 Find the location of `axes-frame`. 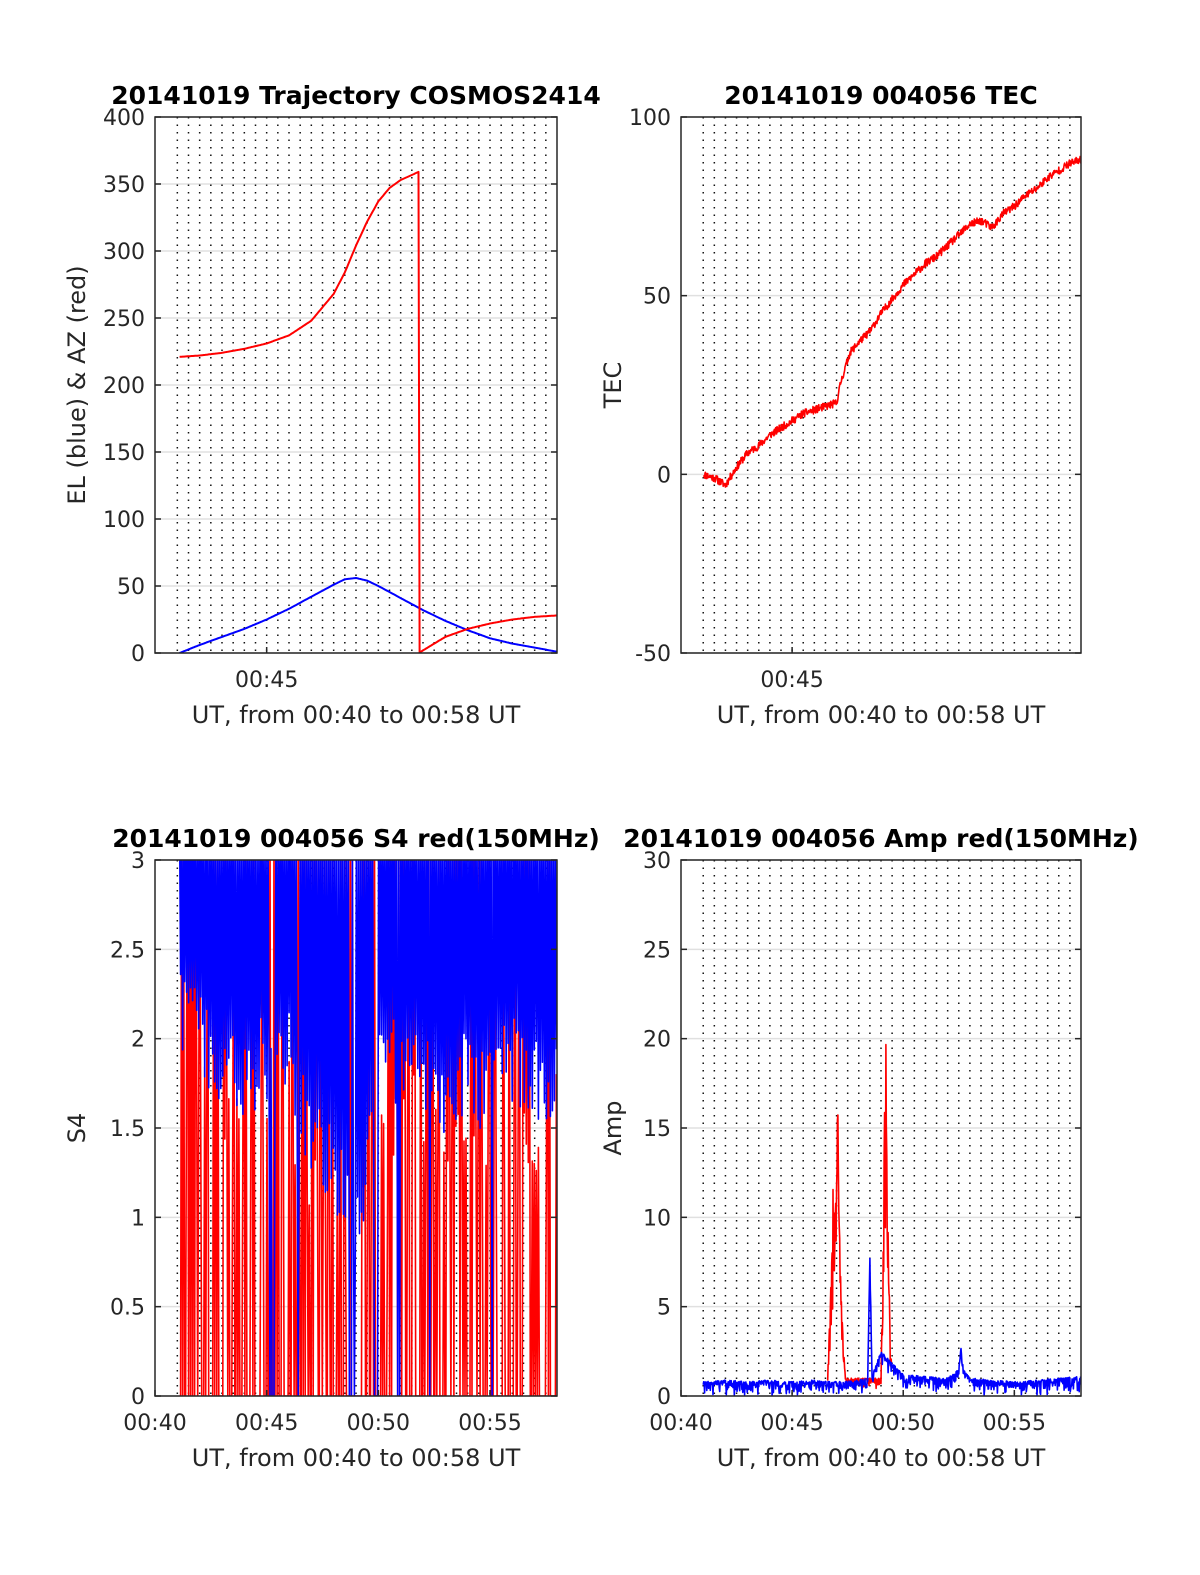

axes-frame is located at coordinates (881, 385).